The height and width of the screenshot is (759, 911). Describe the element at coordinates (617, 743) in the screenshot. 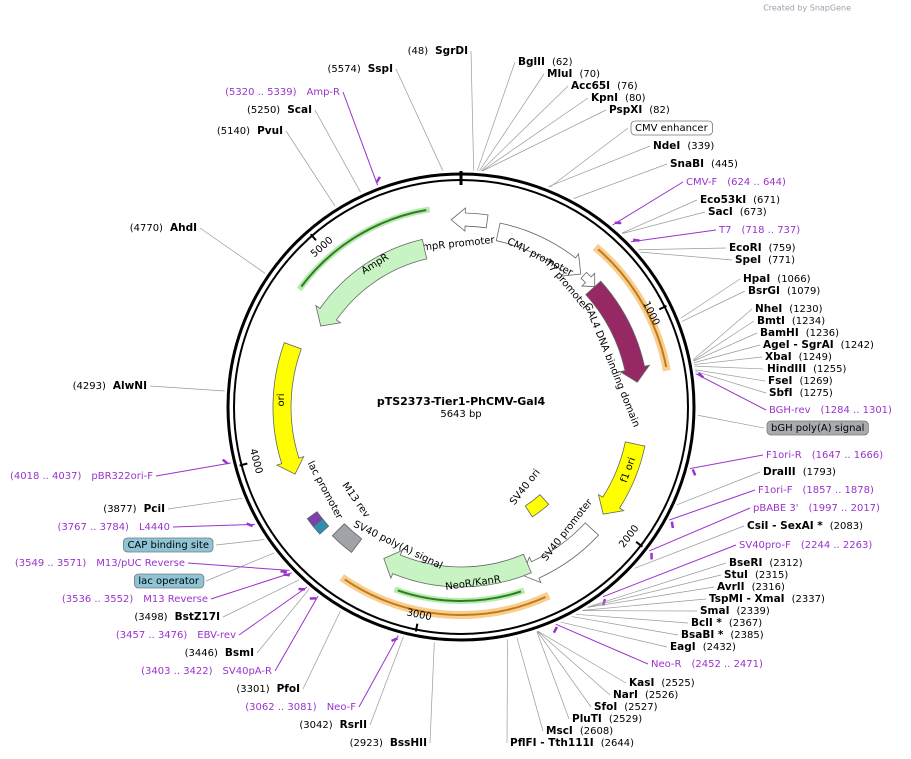

I see `site-location: (2644)` at that location.